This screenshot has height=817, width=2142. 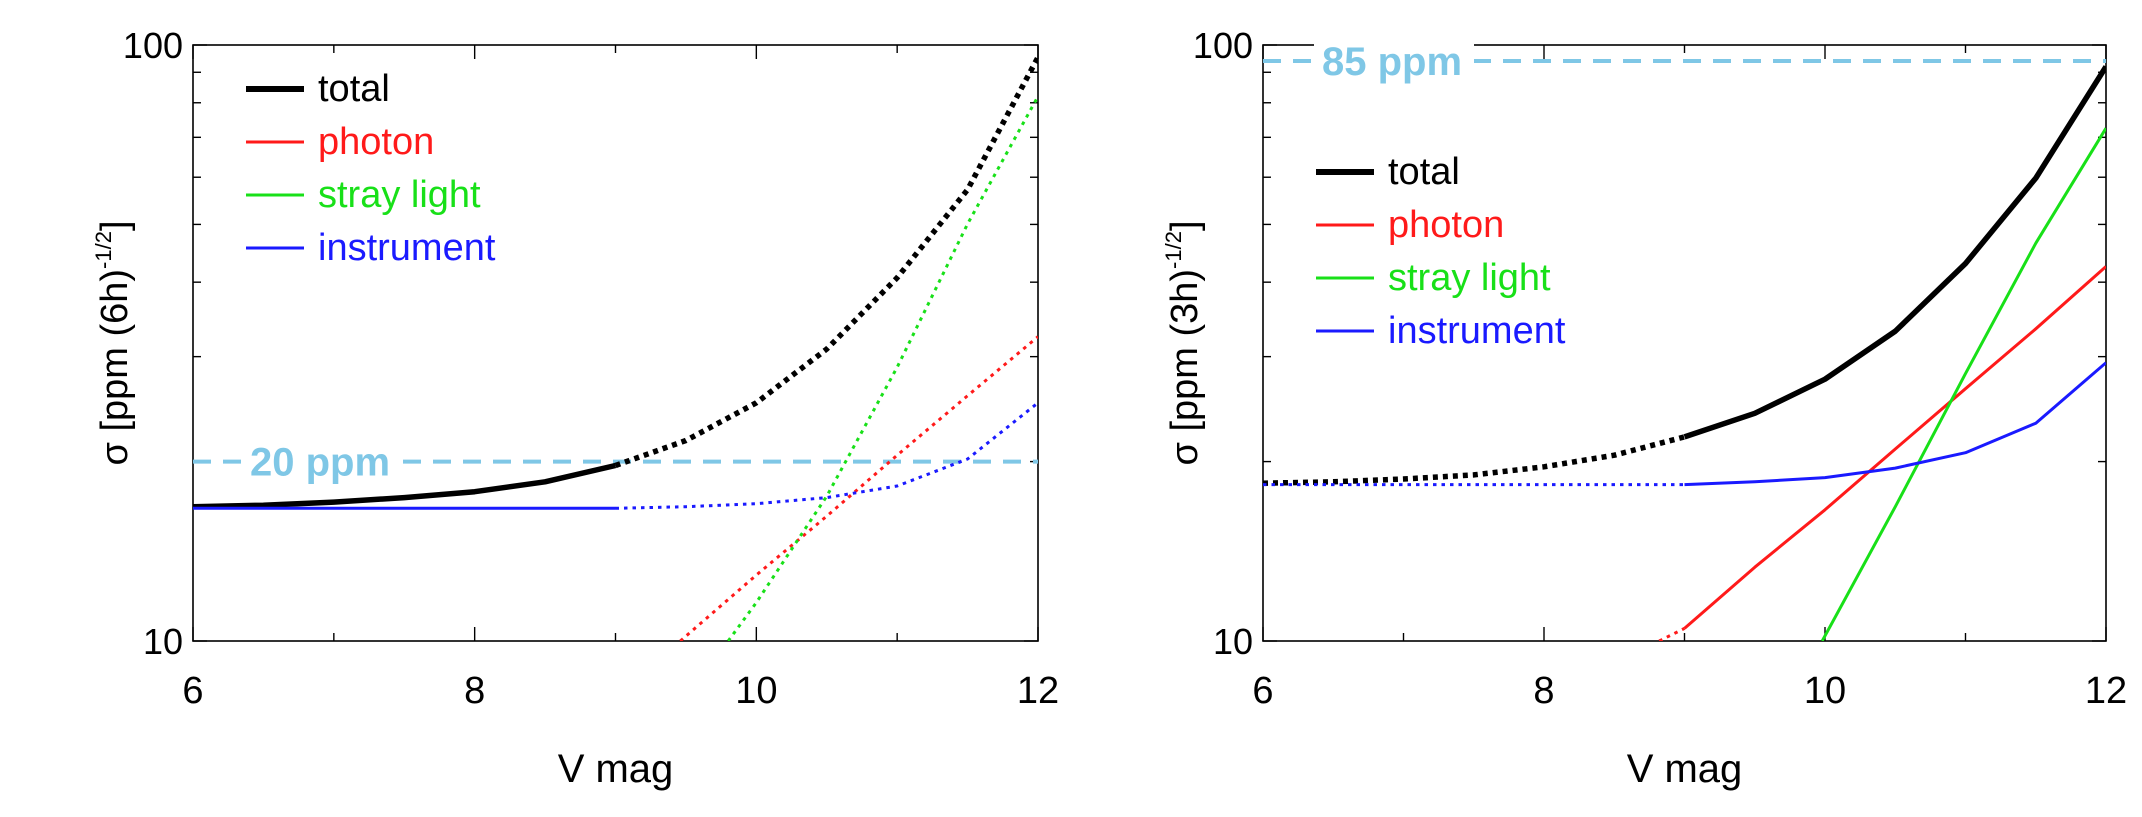 What do you see at coordinates (826, 455) in the screenshot?
I see `series-instrument-dotted` at bounding box center [826, 455].